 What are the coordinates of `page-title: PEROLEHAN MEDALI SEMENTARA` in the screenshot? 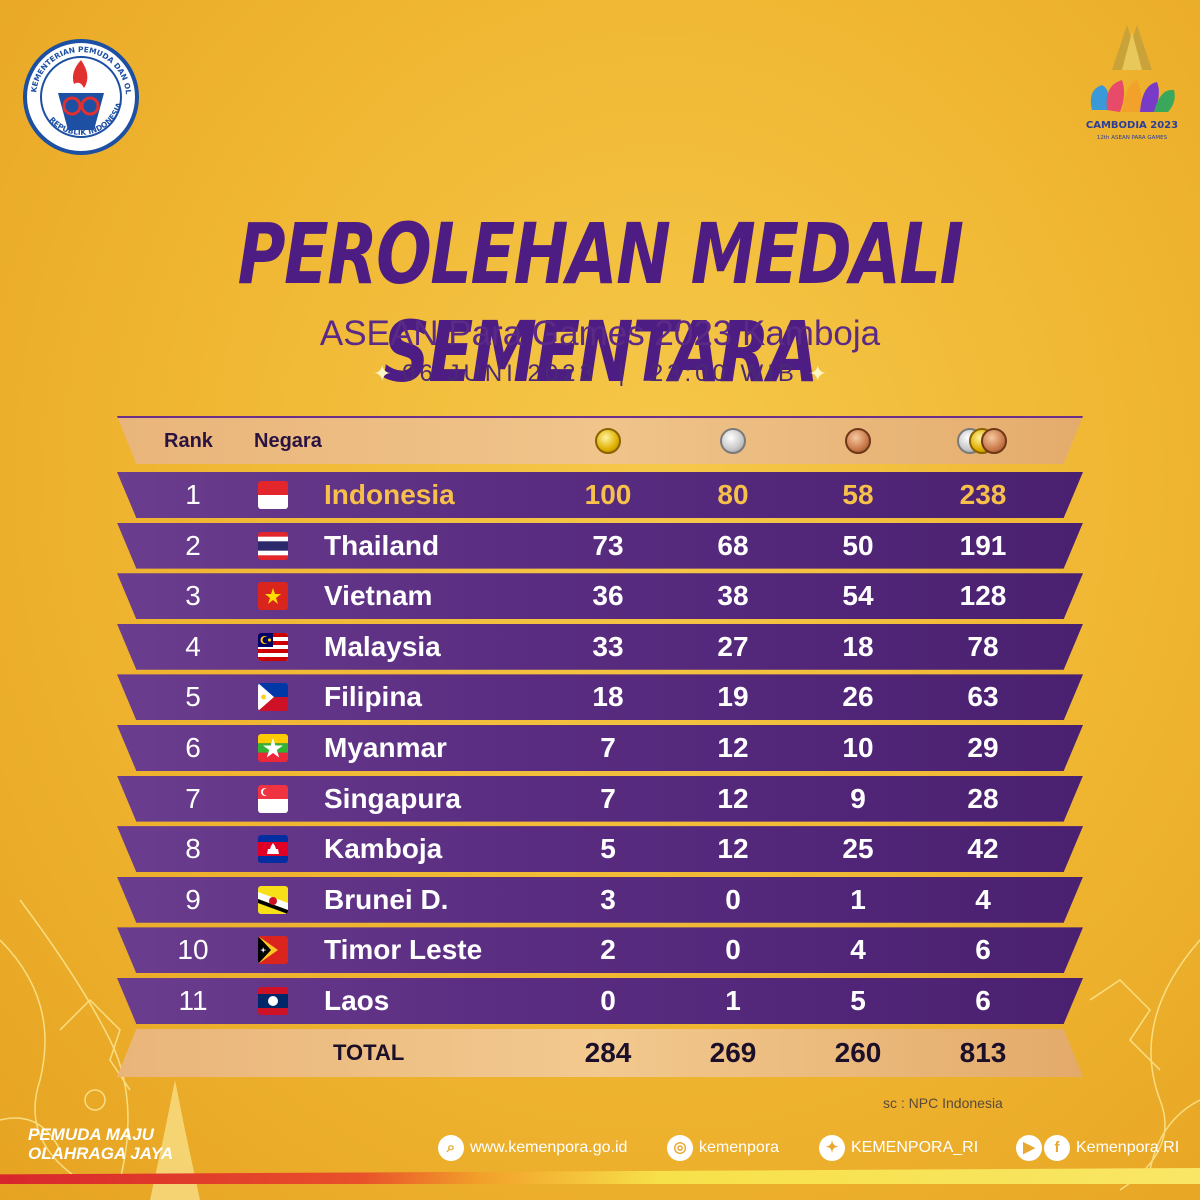 It's located at (600, 303).